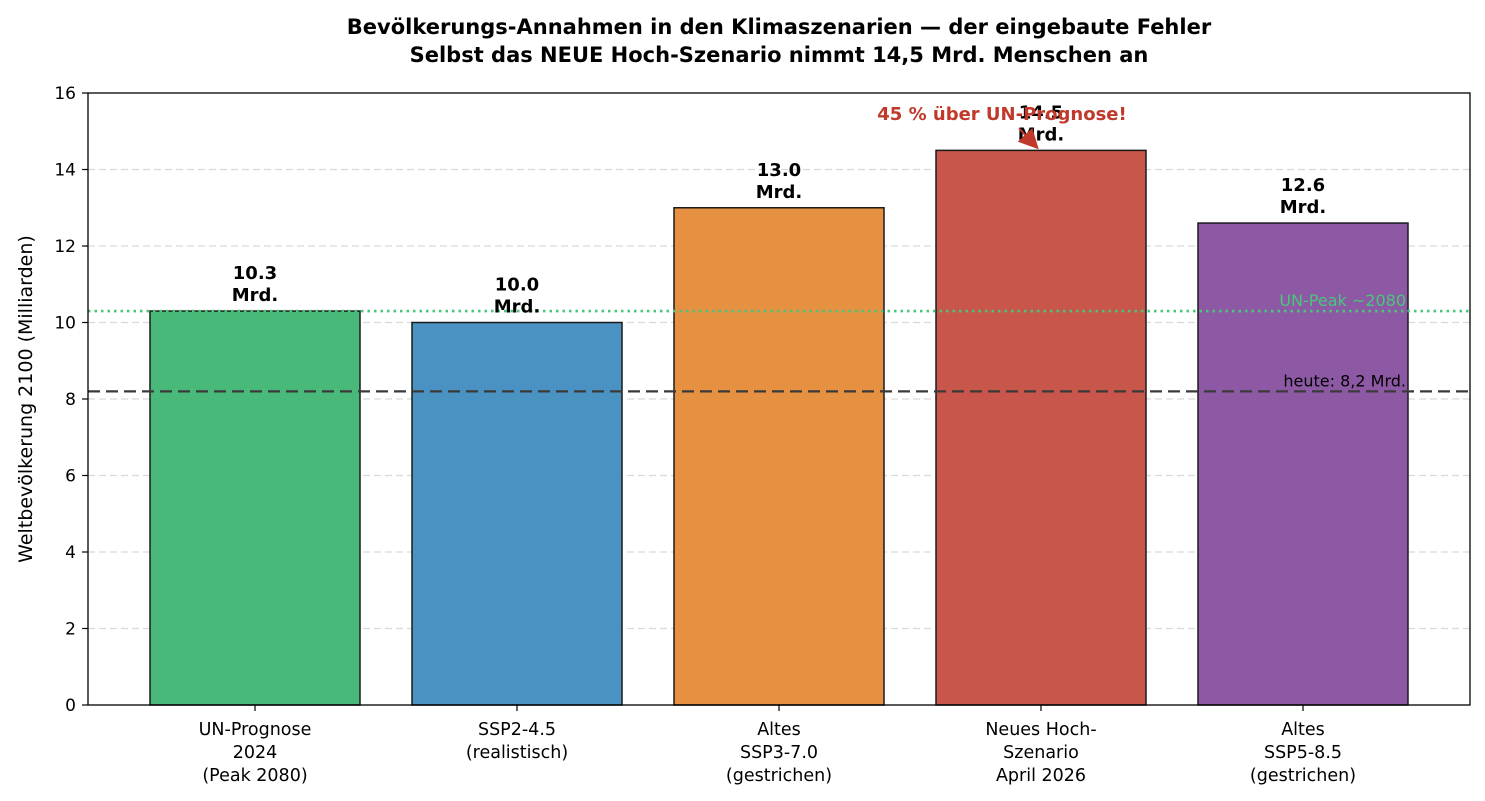  Describe the element at coordinates (65, 324) in the screenshot. I see `y-tick-label: 10` at that location.